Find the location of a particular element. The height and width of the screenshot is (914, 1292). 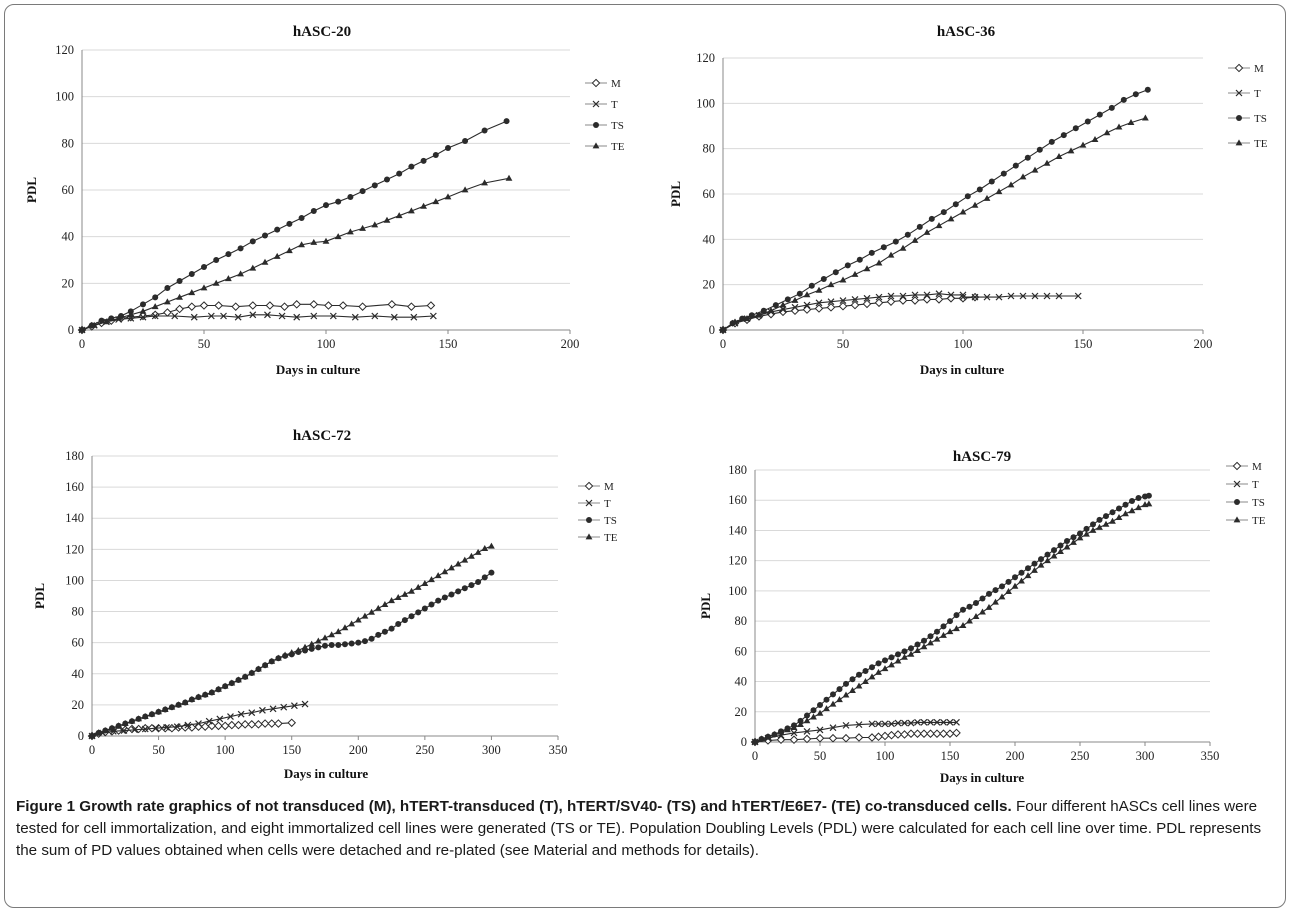

series-line is located at coordinates (294, 225).